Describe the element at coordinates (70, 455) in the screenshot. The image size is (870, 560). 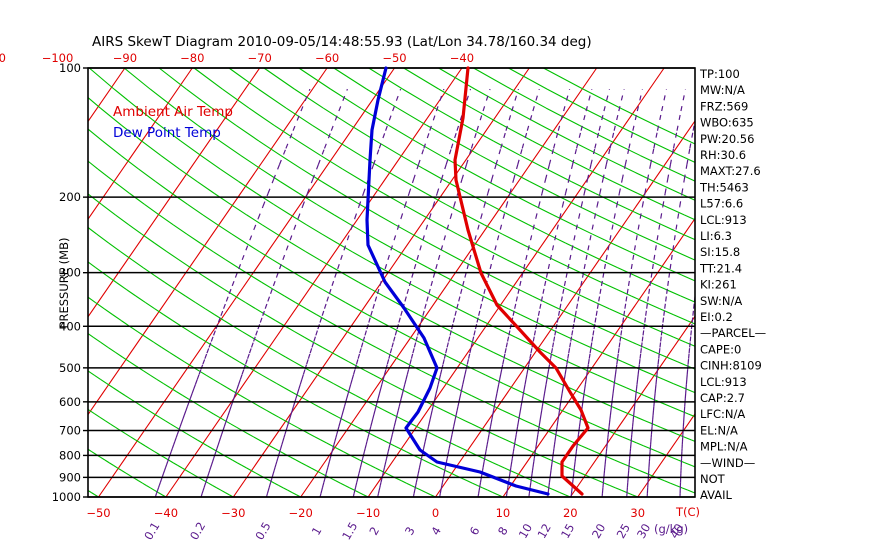
I see `pressure-tick-800: 800` at that location.